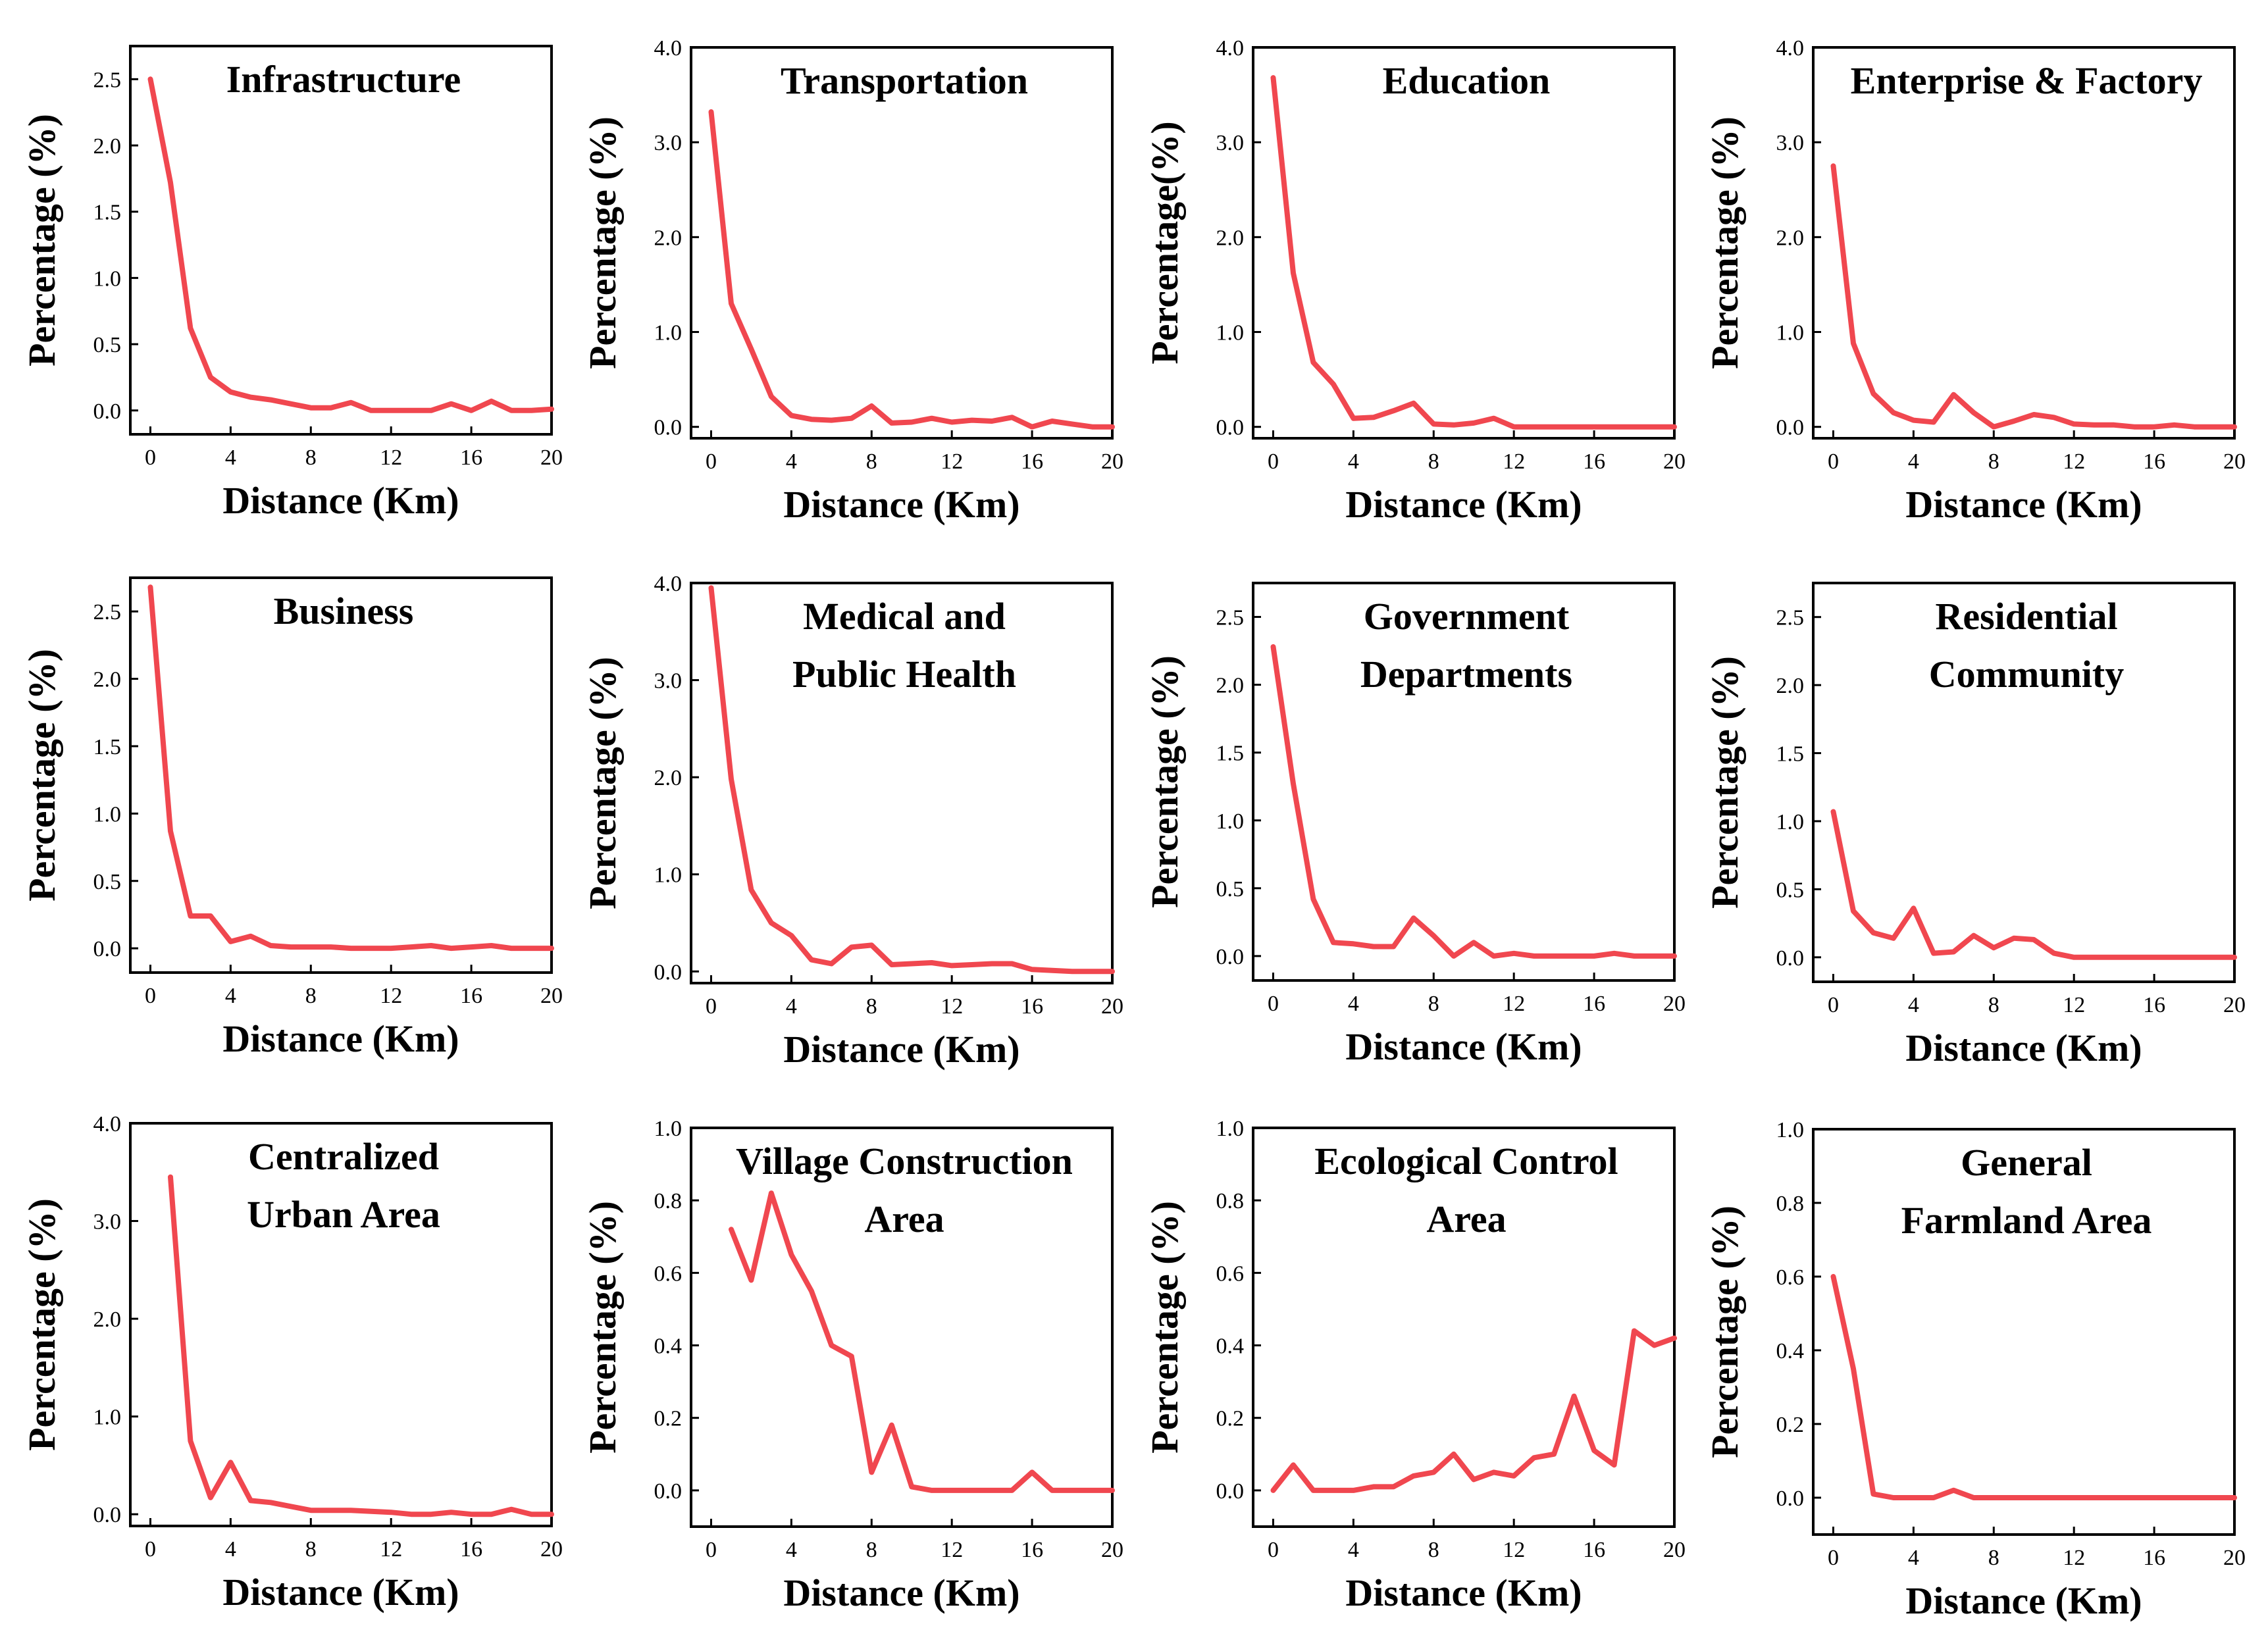  What do you see at coordinates (1231, 1201) in the screenshot?
I see `y-tick-label: 0.8` at bounding box center [1231, 1201].